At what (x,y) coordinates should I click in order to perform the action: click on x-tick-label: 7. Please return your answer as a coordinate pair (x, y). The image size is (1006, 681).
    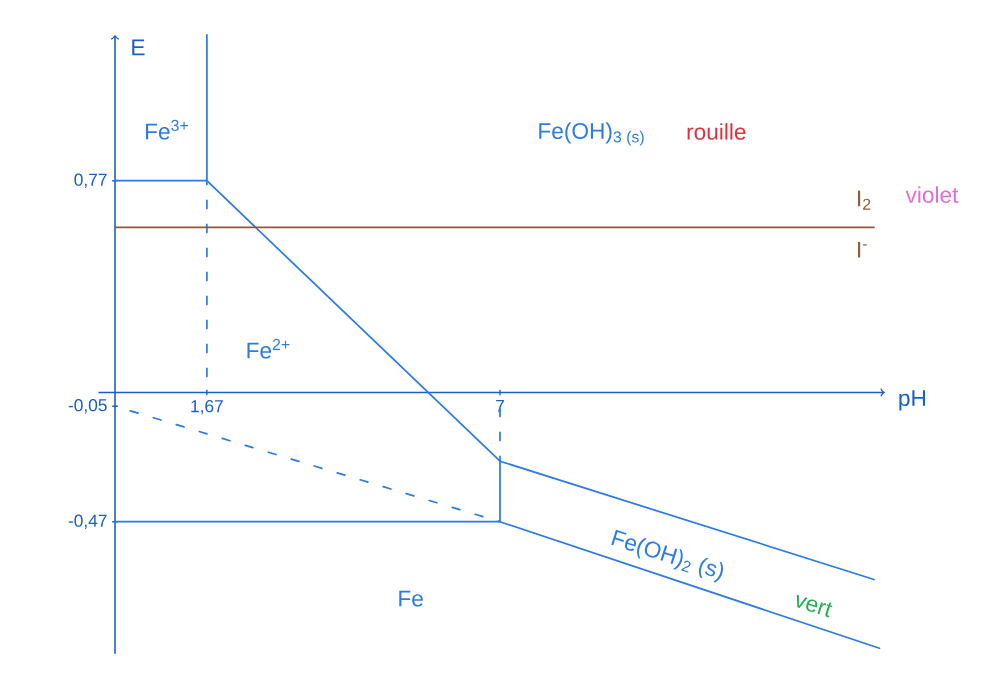
    Looking at the image, I should click on (500, 406).